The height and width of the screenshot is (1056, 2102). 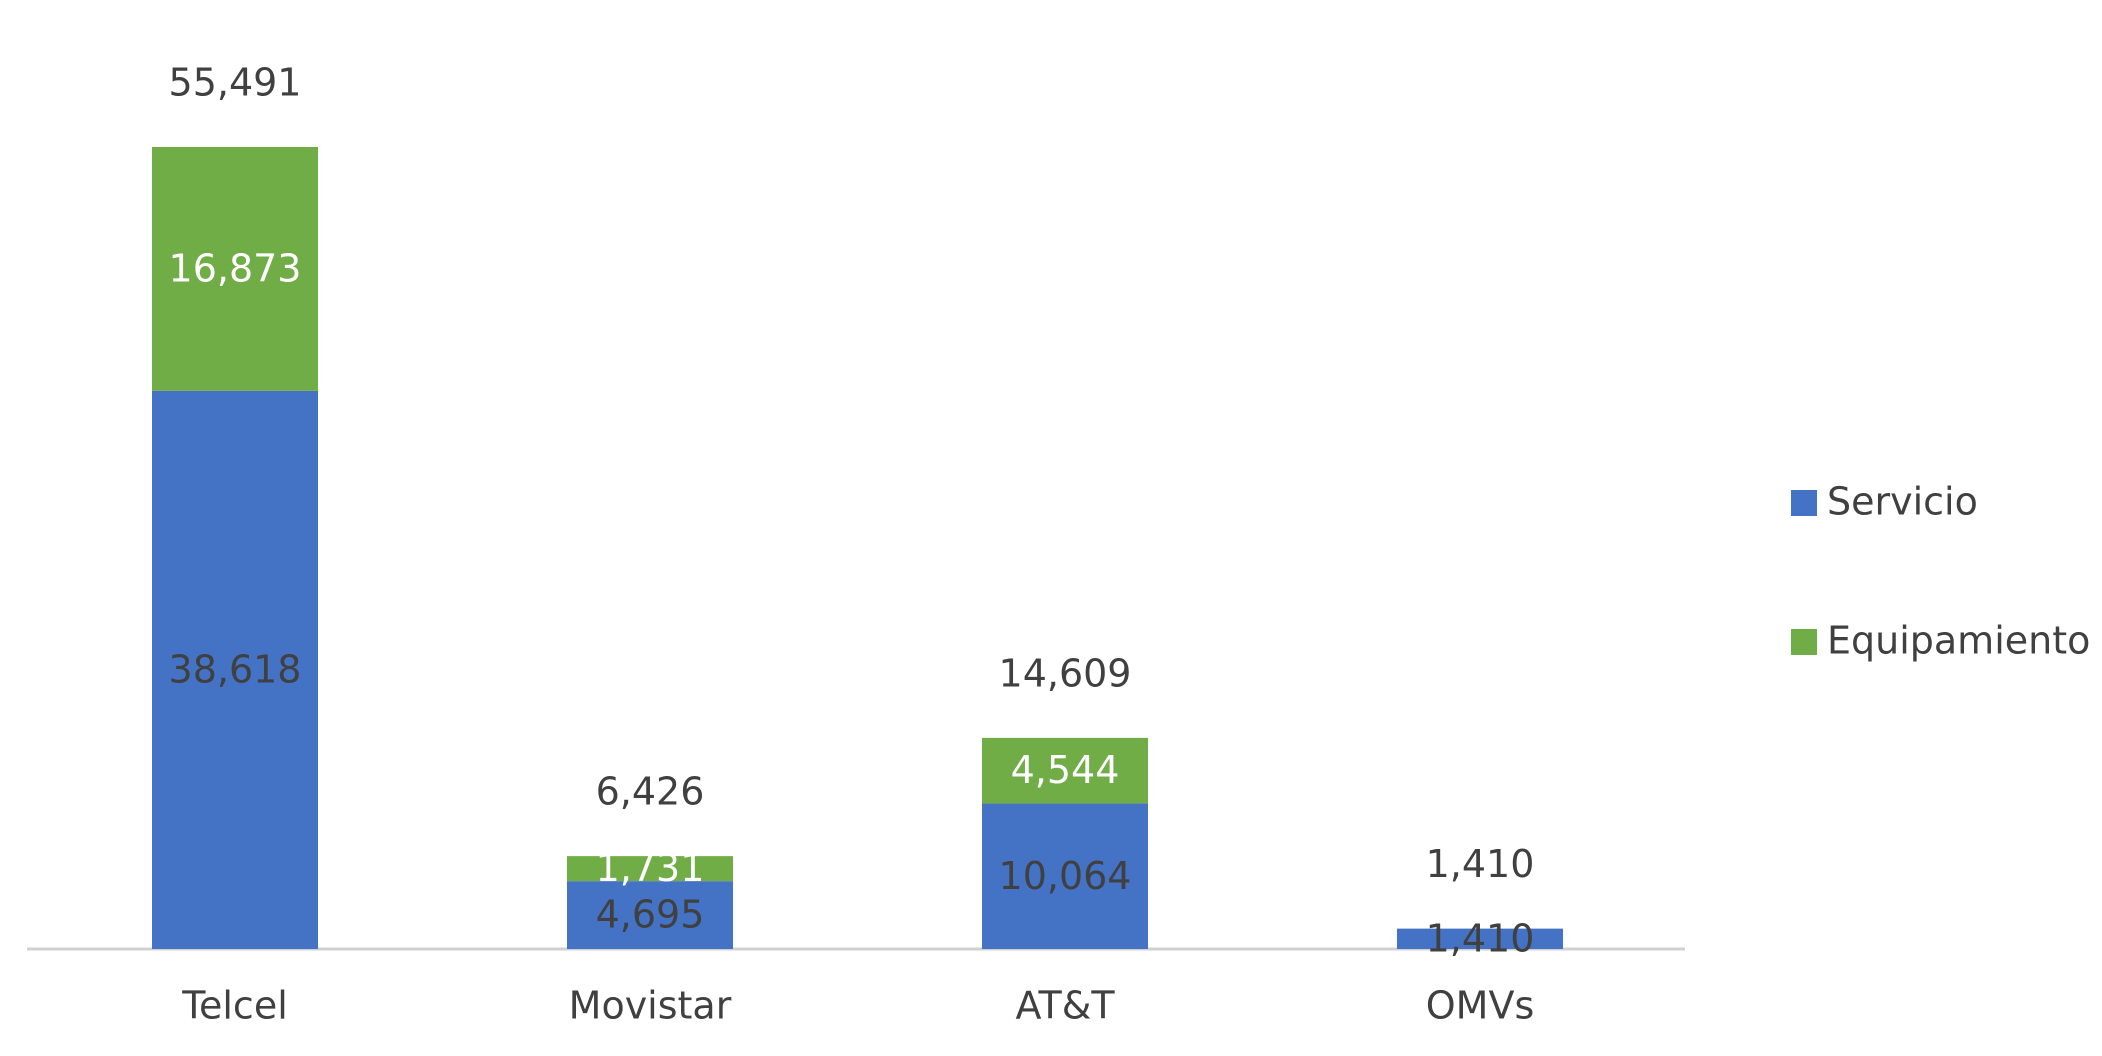 I want to click on legend-label: Servicio, so click(x=1902, y=502).